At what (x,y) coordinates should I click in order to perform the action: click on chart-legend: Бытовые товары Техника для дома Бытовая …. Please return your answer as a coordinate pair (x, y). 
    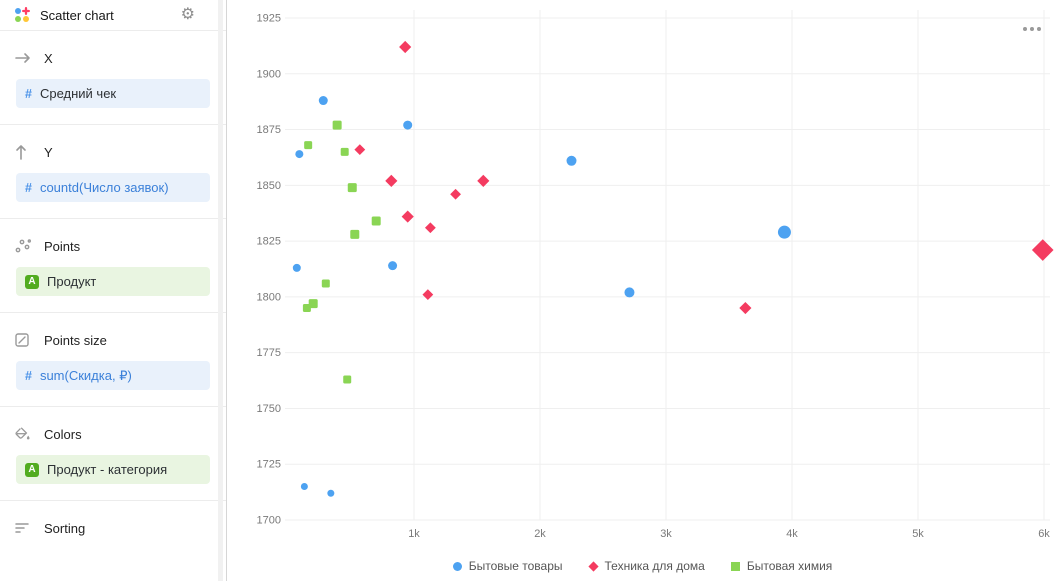
    Looking at the image, I should click on (642, 566).